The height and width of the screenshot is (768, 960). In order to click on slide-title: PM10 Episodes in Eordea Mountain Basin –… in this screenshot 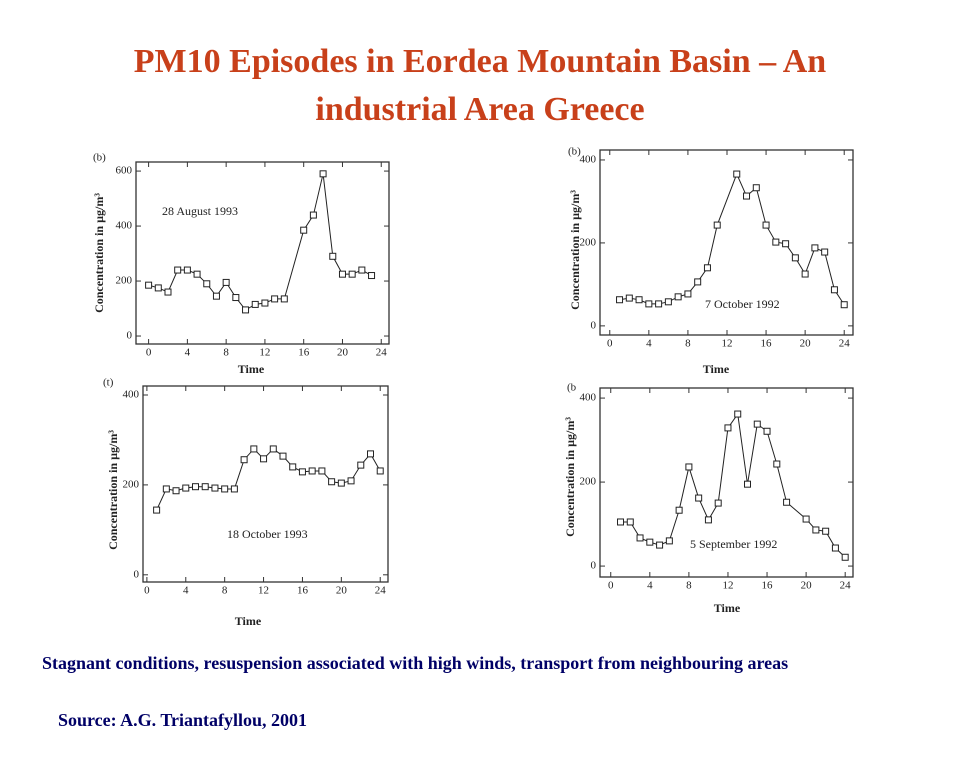, I will do `click(480, 85)`.